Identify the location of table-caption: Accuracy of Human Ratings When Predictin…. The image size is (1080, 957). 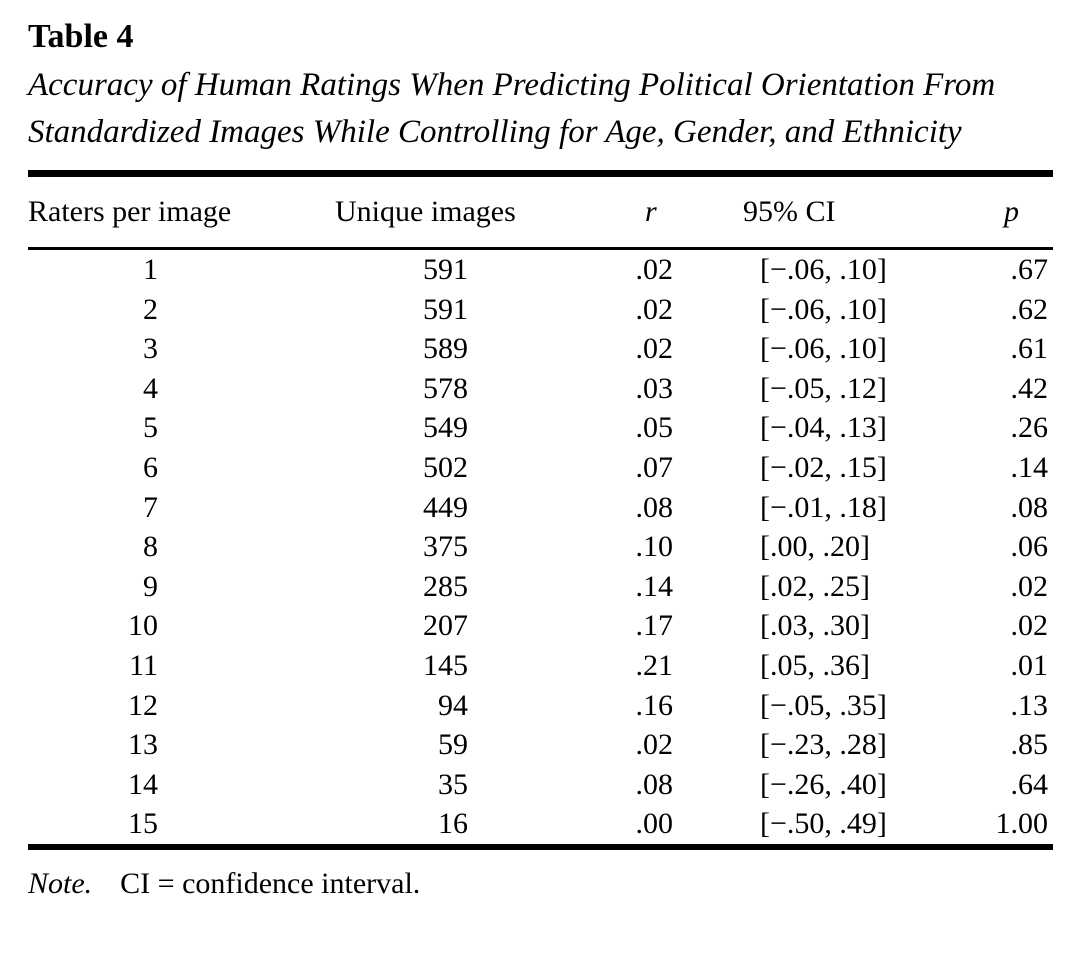
(512, 108).